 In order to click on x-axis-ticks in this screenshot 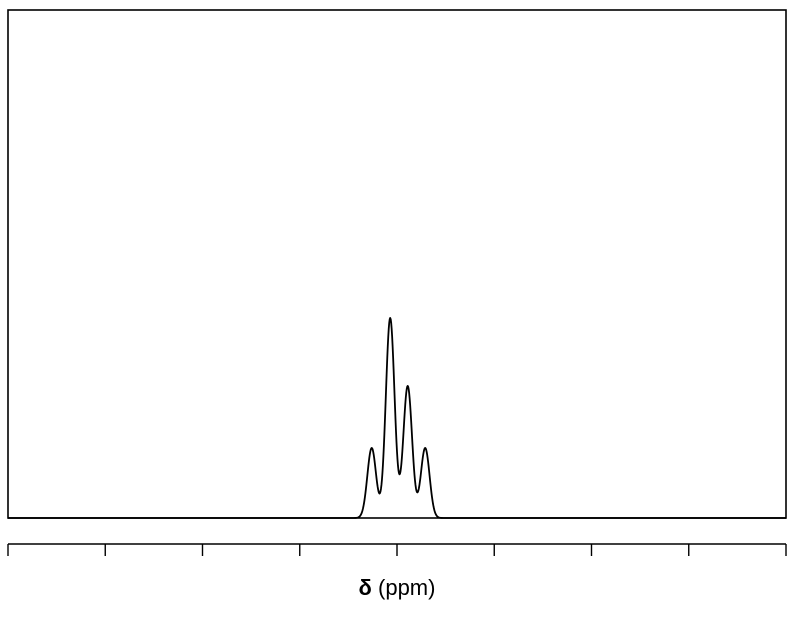, I will do `click(397, 550)`.